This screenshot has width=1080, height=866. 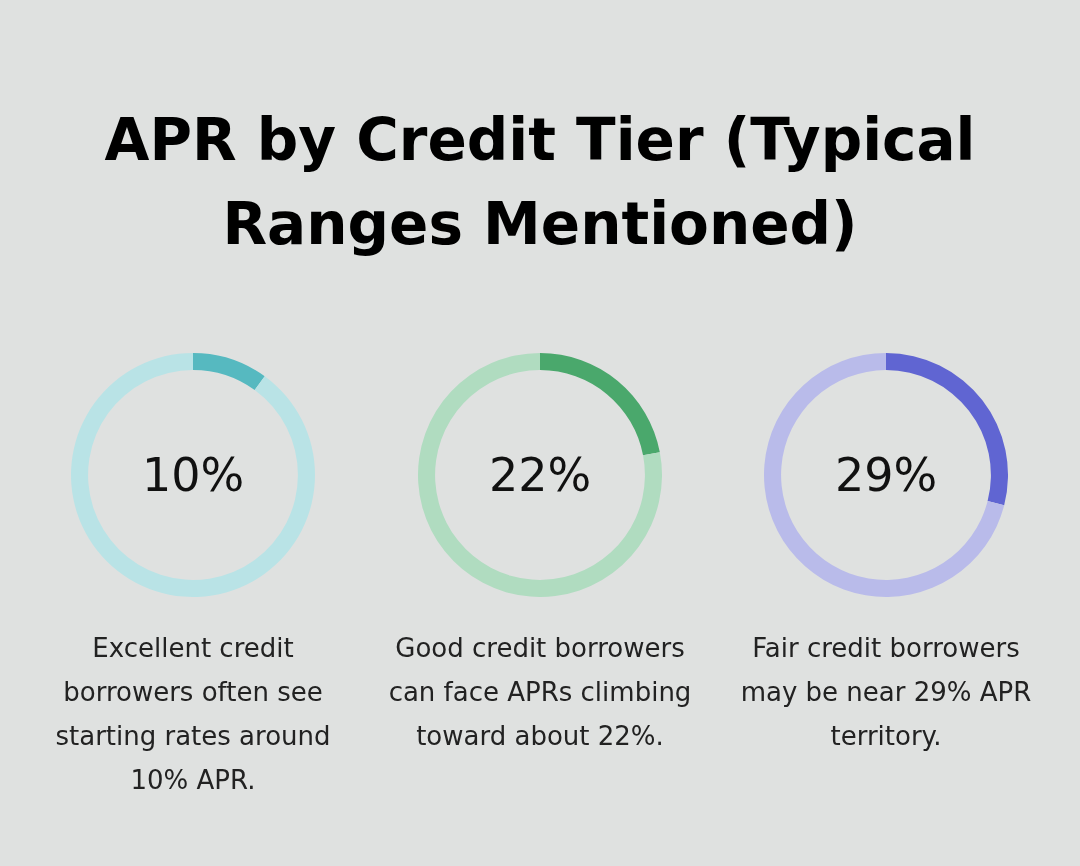 What do you see at coordinates (193, 714) in the screenshot?
I see `text: Excellent credit borrowers often see starting rates around 10% APR.` at bounding box center [193, 714].